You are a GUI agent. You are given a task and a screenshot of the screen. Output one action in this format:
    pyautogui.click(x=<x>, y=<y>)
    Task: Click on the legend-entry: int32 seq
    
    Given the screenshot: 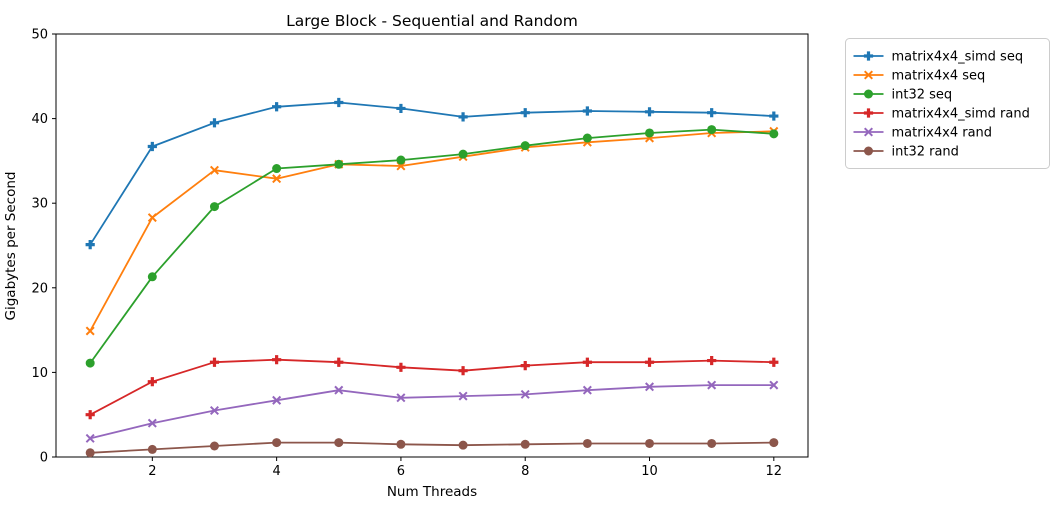 What is the action you would take?
    pyautogui.click(x=902, y=95)
    